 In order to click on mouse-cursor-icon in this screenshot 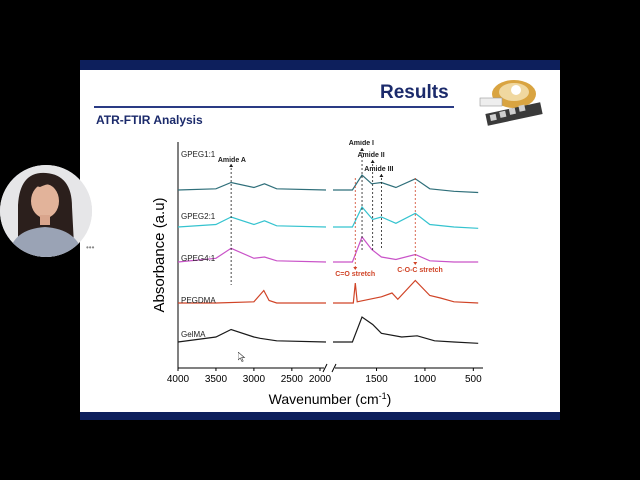, I will do `click(242, 357)`.